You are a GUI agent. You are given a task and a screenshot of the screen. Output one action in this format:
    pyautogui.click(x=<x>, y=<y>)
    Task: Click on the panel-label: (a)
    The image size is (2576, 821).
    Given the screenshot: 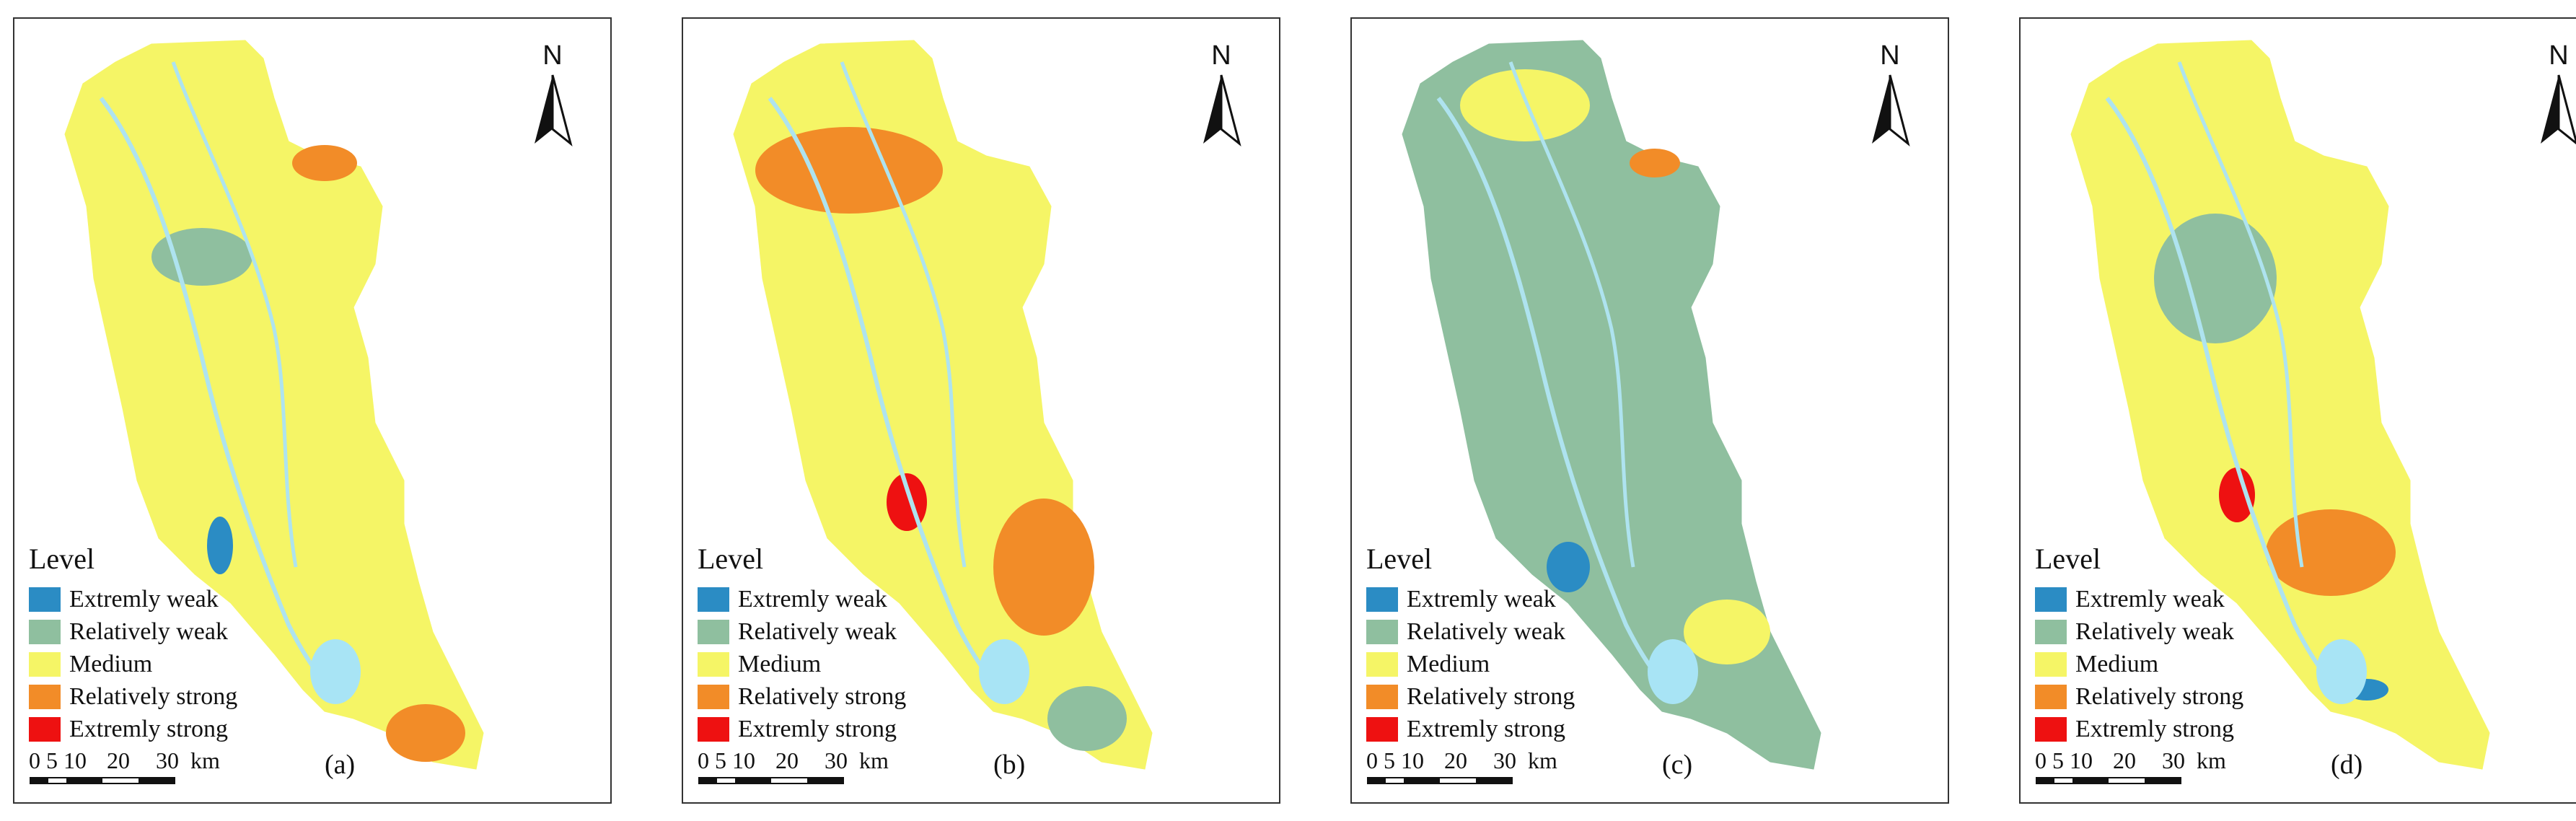 What is the action you would take?
    pyautogui.click(x=340, y=765)
    